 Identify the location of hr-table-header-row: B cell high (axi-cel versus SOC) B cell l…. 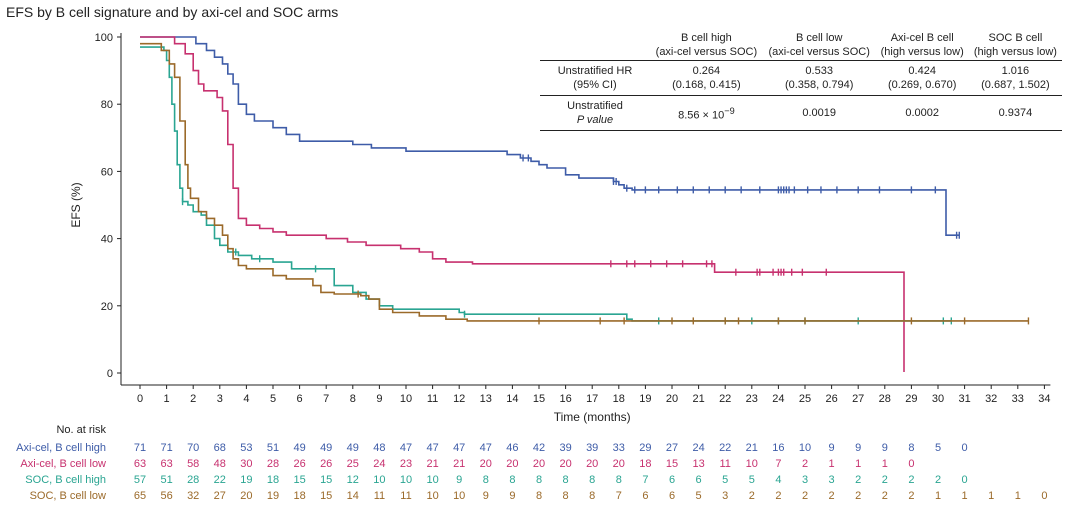
(801, 45).